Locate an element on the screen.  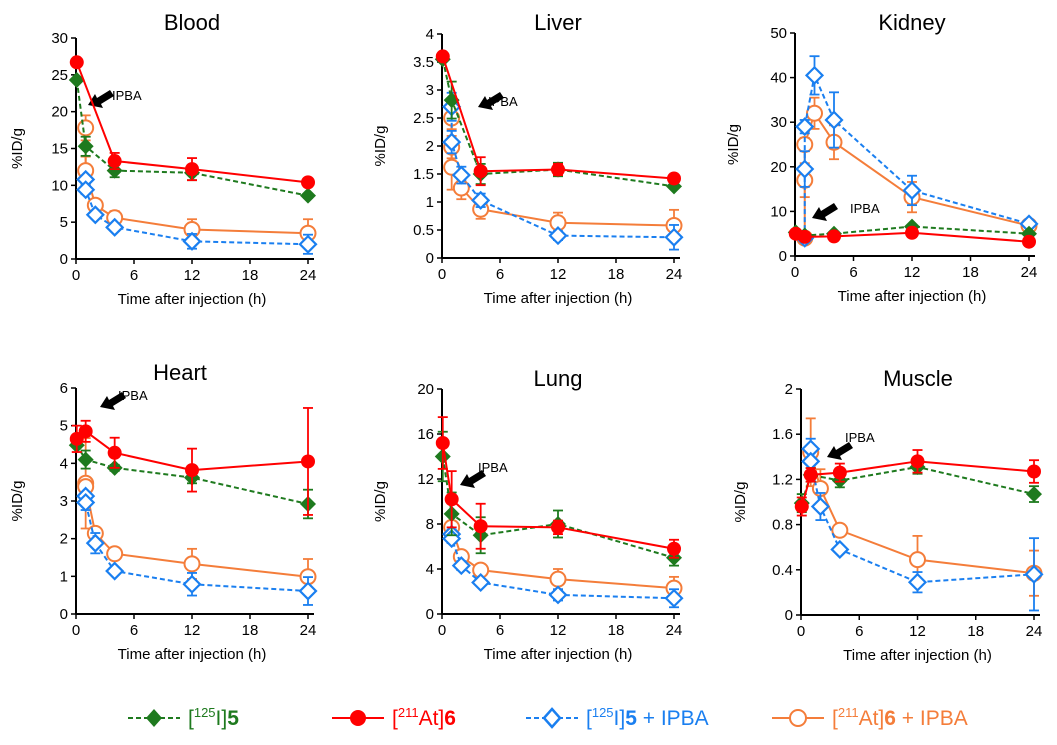
y-tick-label: 8 is located at coordinates (430, 524).